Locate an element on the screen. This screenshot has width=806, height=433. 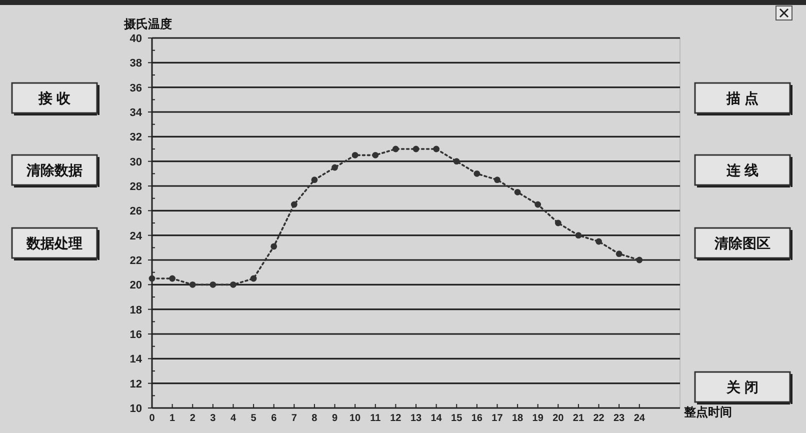
x-tick-label: 19 is located at coordinates (538, 418).